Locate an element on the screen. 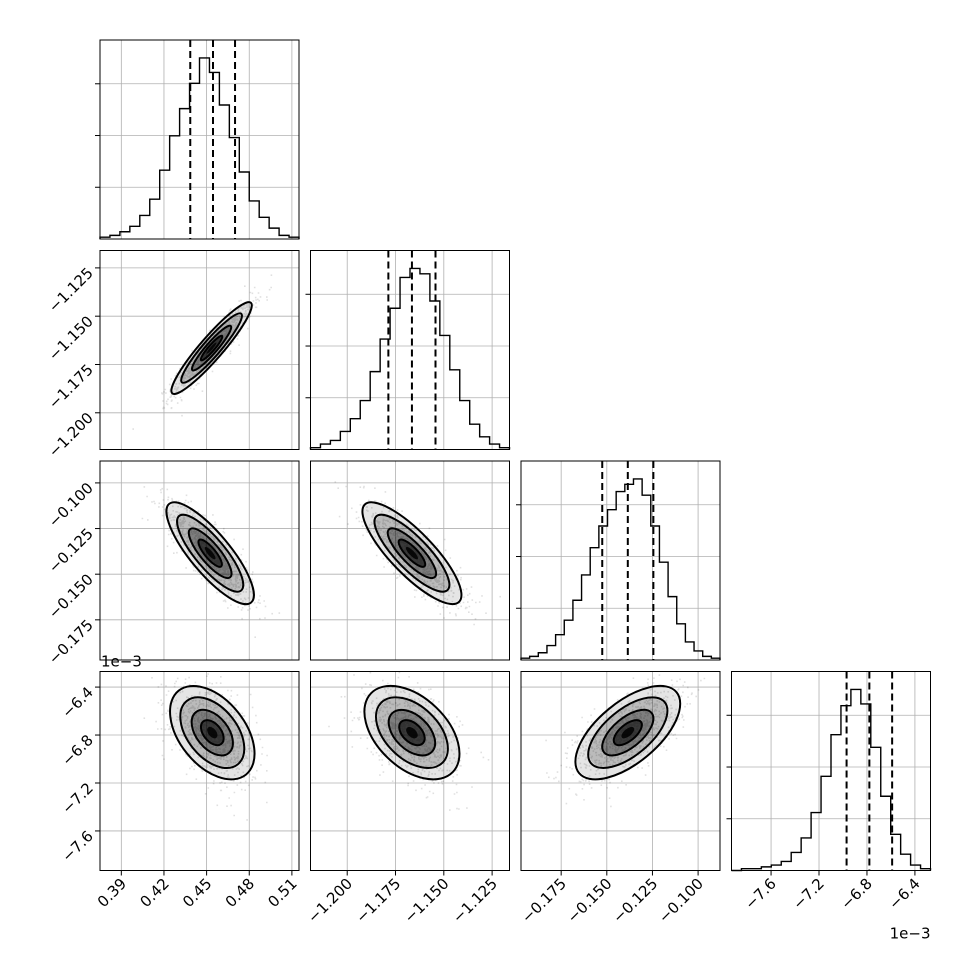  y-tick-label: −7.6 is located at coordinates (77, 846).